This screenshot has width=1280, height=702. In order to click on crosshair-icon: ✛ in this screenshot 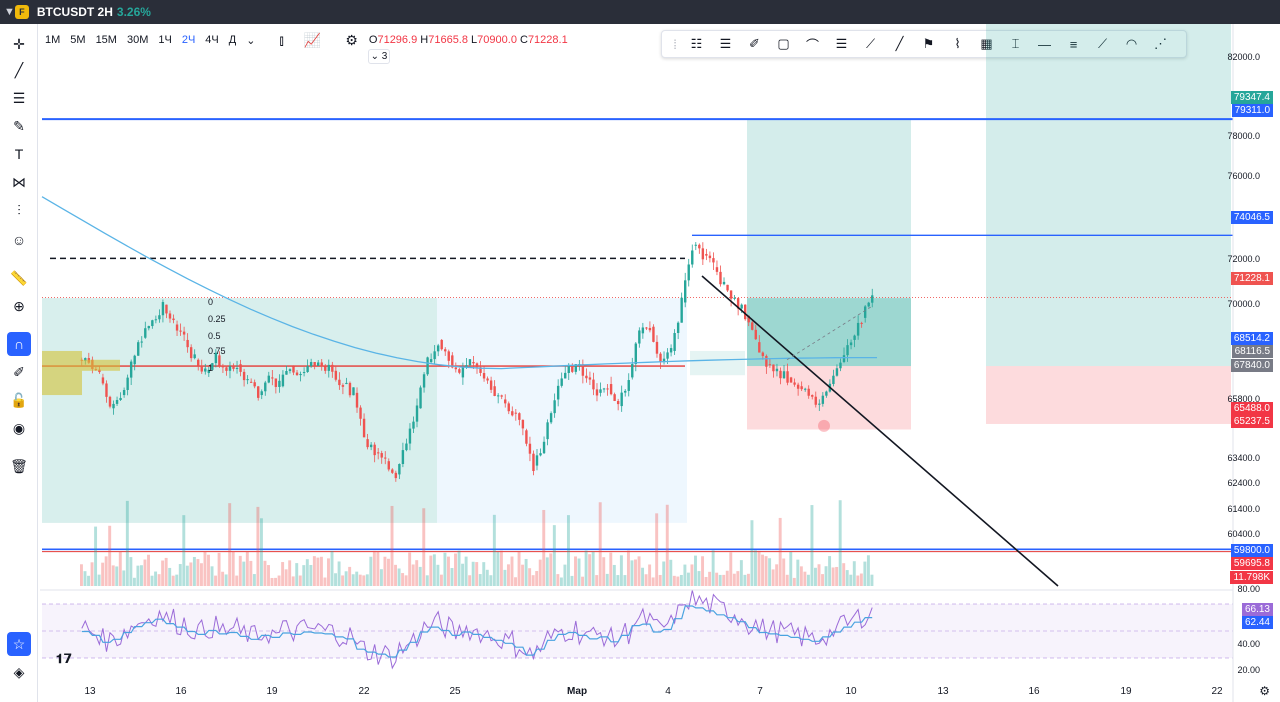, I will do `click(19, 43)`.